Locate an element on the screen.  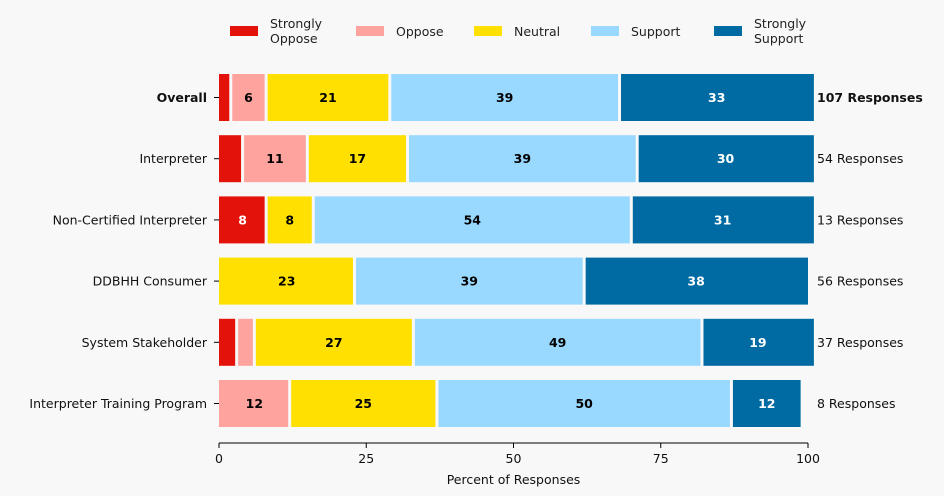
bar-row: 12 25 50 12 is located at coordinates (510, 403).